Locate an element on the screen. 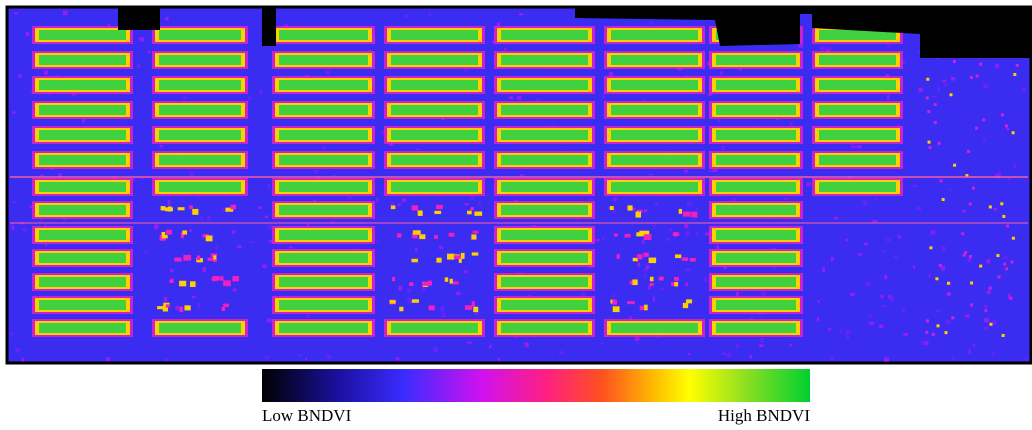  colorbar is located at coordinates (536, 385).